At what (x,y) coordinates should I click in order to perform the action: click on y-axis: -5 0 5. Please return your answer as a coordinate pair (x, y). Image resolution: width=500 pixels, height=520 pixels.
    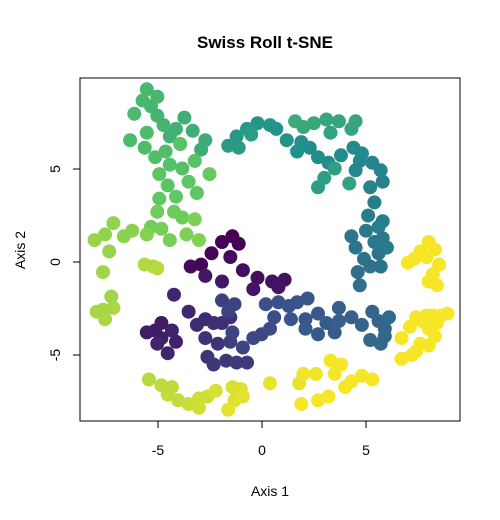
    Looking at the image, I should click on (64, 263).